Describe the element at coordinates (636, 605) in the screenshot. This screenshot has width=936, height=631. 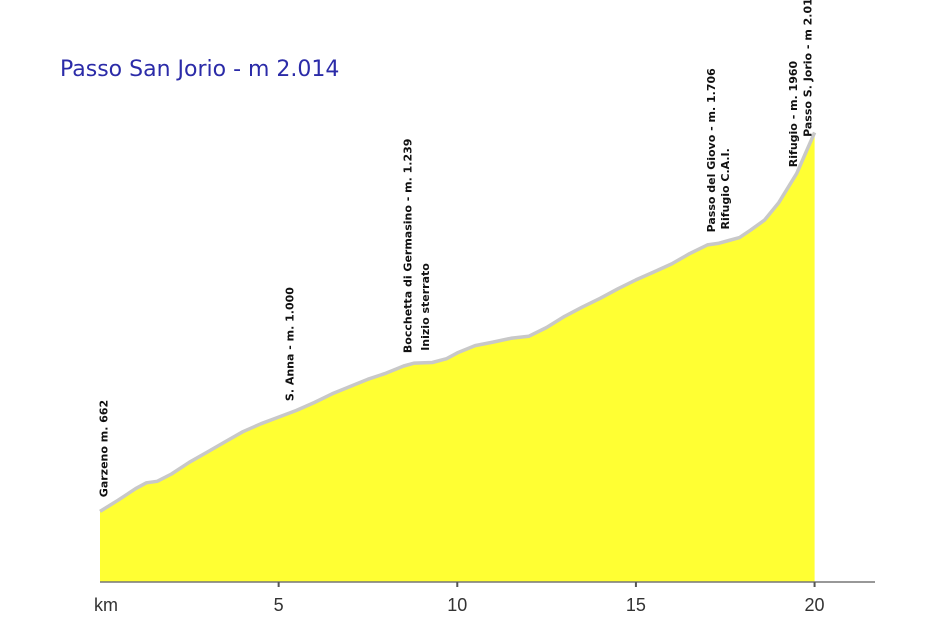
I see `x-tick-label: 15` at that location.